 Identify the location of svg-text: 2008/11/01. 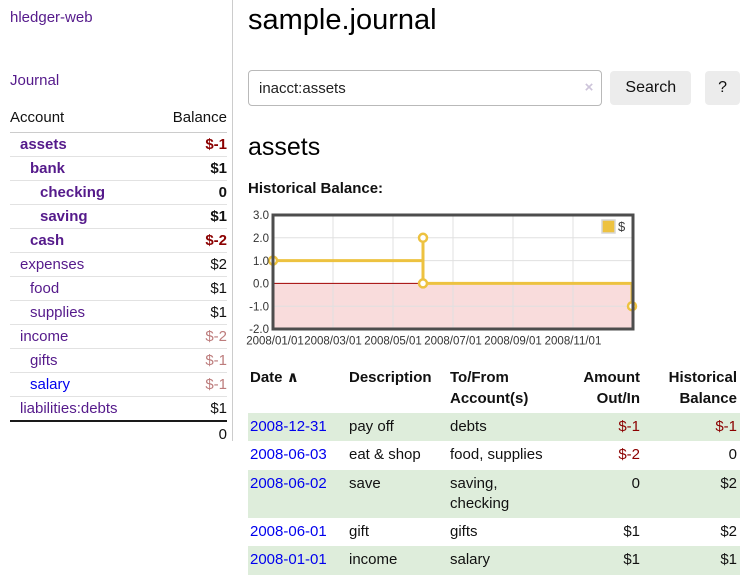
(573, 342).